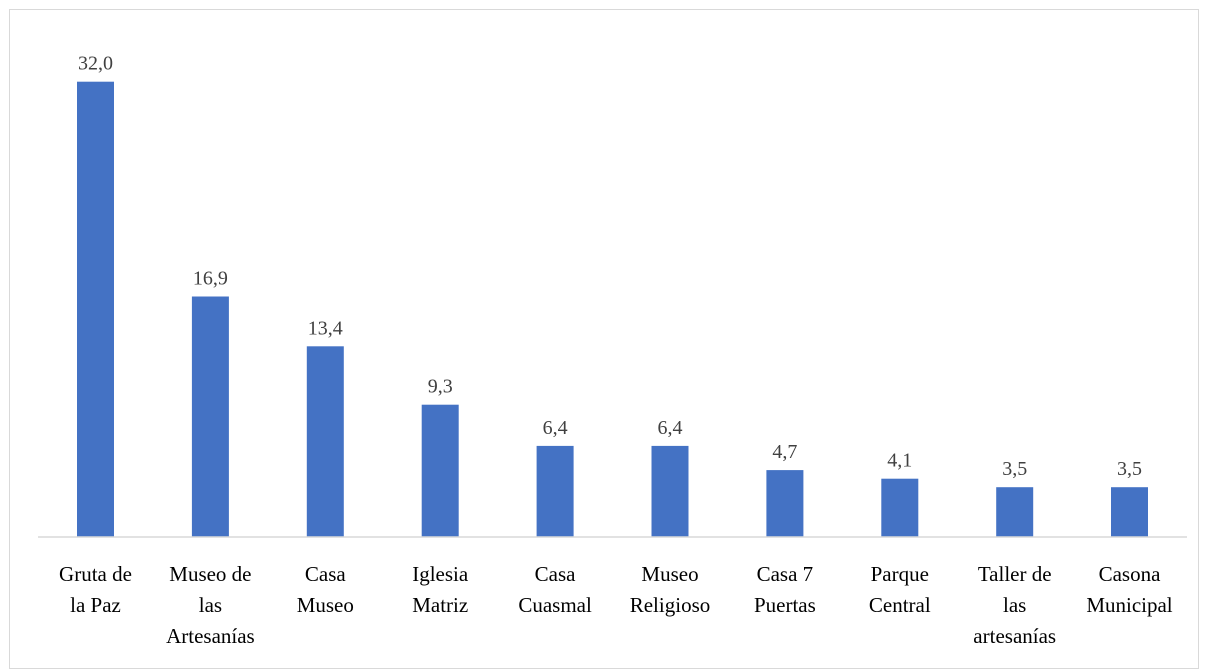 The image size is (1208, 669). What do you see at coordinates (210, 636) in the screenshot?
I see `category-label-line: Artesanías` at bounding box center [210, 636].